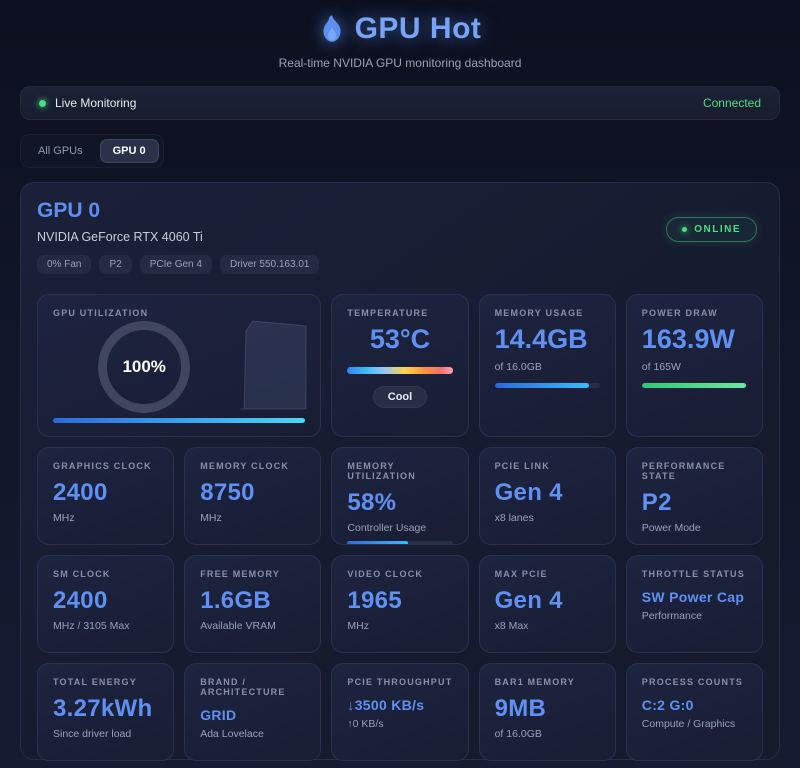 This screenshot has width=800, height=768. I want to click on card-bar1-memory: BAR1 MEMORY 9MB of 16.0GB, so click(547, 712).